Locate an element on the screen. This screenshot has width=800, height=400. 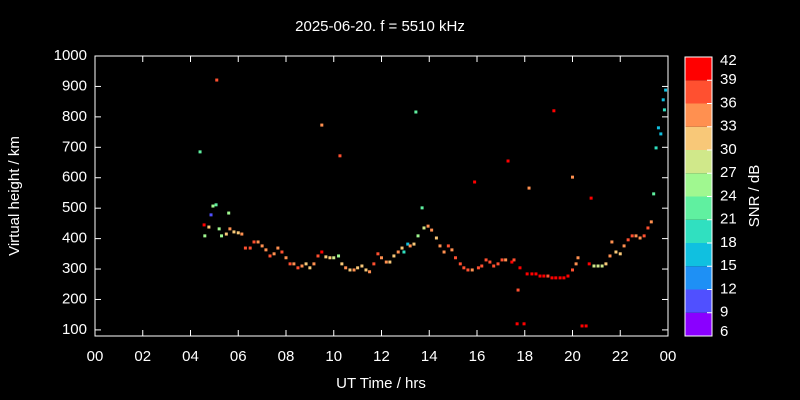
colorbar-tick-label: 24 is located at coordinates (728, 195).